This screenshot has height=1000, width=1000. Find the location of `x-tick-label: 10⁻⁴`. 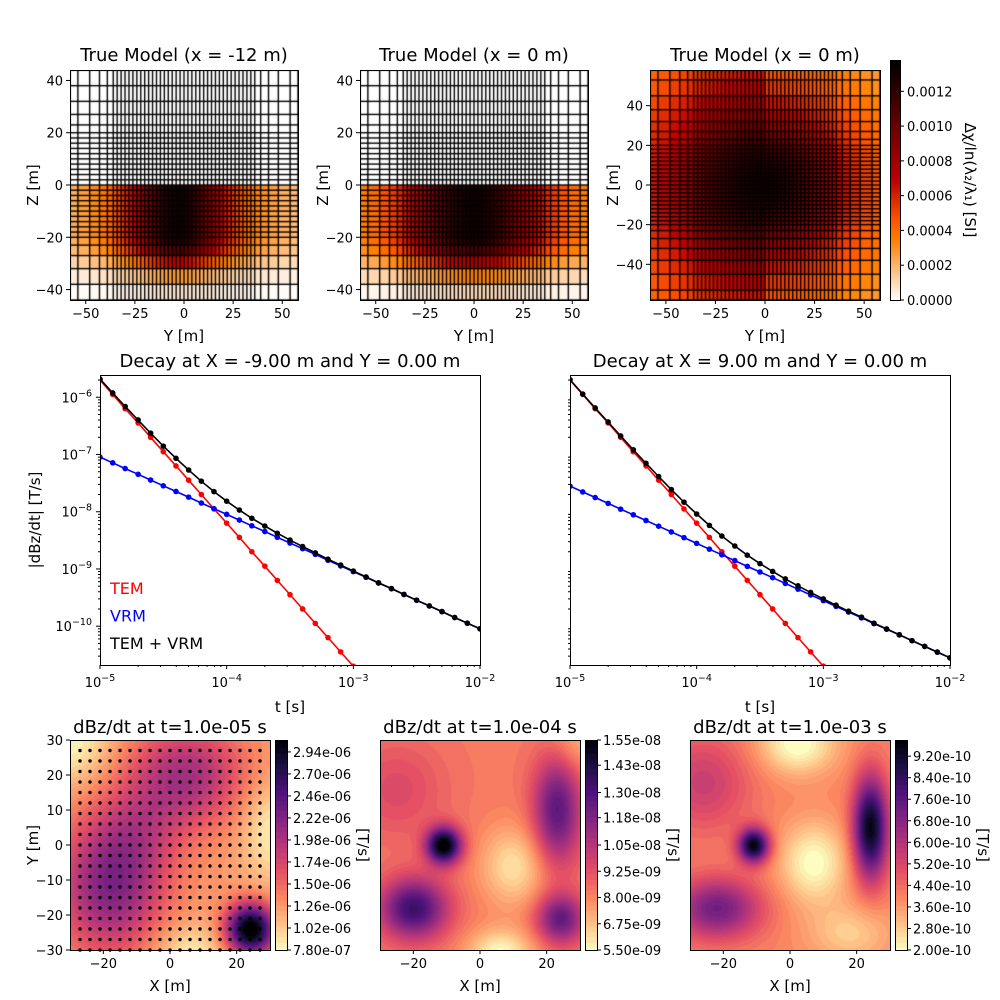

x-tick-label: 10⁻⁴ is located at coordinates (696, 682).